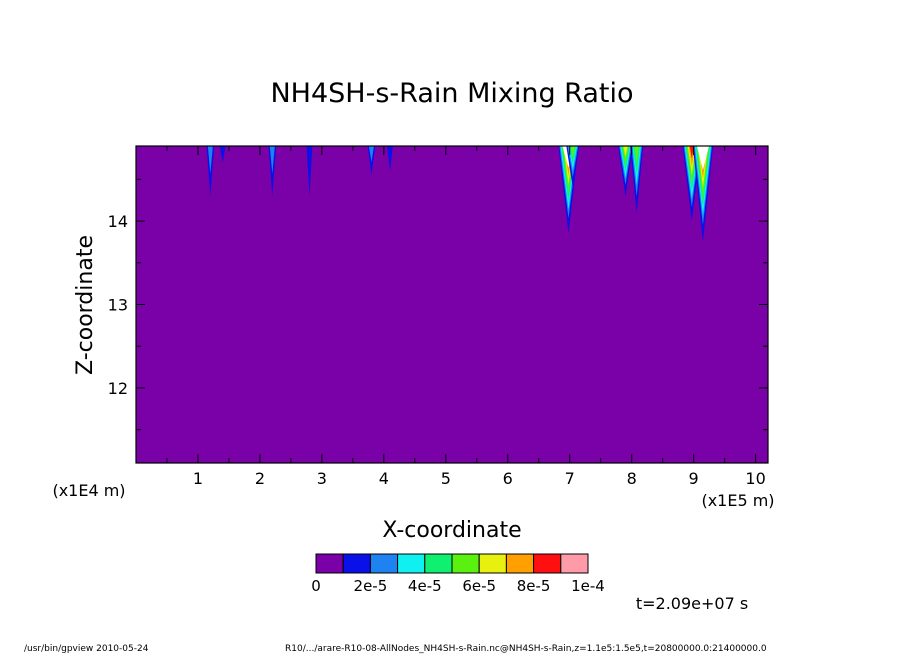  What do you see at coordinates (118, 221) in the screenshot?
I see `y-tick-label: 14` at bounding box center [118, 221].